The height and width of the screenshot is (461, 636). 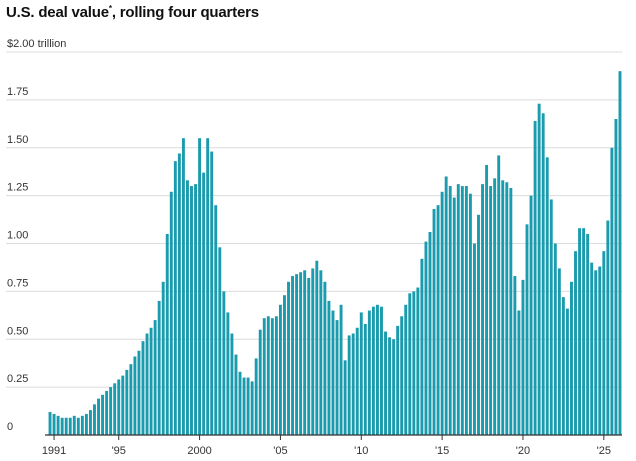 I want to click on y-tick-label: $2.00 trillion, so click(x=36, y=44).